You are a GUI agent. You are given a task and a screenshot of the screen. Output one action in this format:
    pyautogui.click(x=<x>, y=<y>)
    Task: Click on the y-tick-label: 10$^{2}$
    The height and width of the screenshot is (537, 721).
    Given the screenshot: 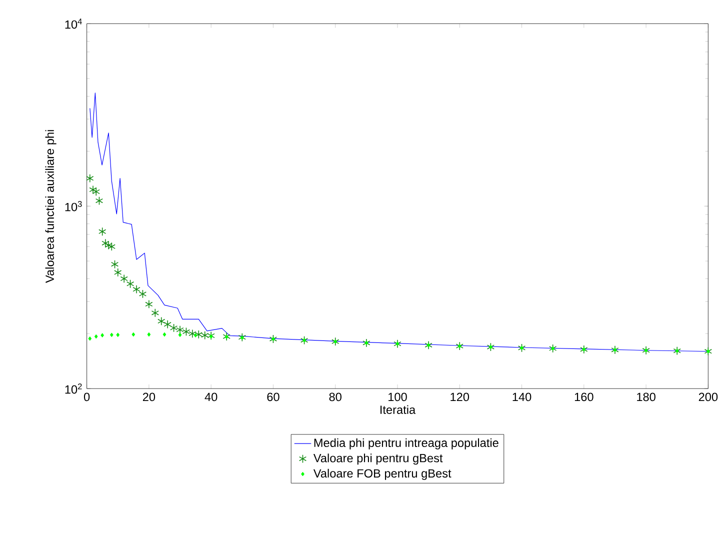 What is the action you would take?
    pyautogui.click(x=73, y=389)
    